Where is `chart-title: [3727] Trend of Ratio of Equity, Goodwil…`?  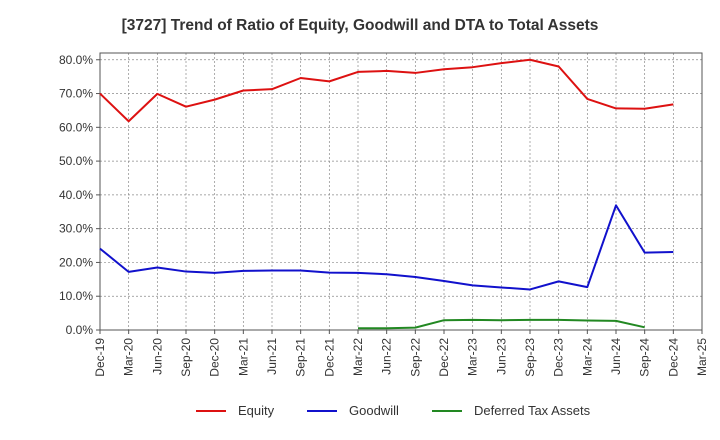
chart-title: [3727] Trend of Ratio of Equity, Goodwil… is located at coordinates (360, 25).